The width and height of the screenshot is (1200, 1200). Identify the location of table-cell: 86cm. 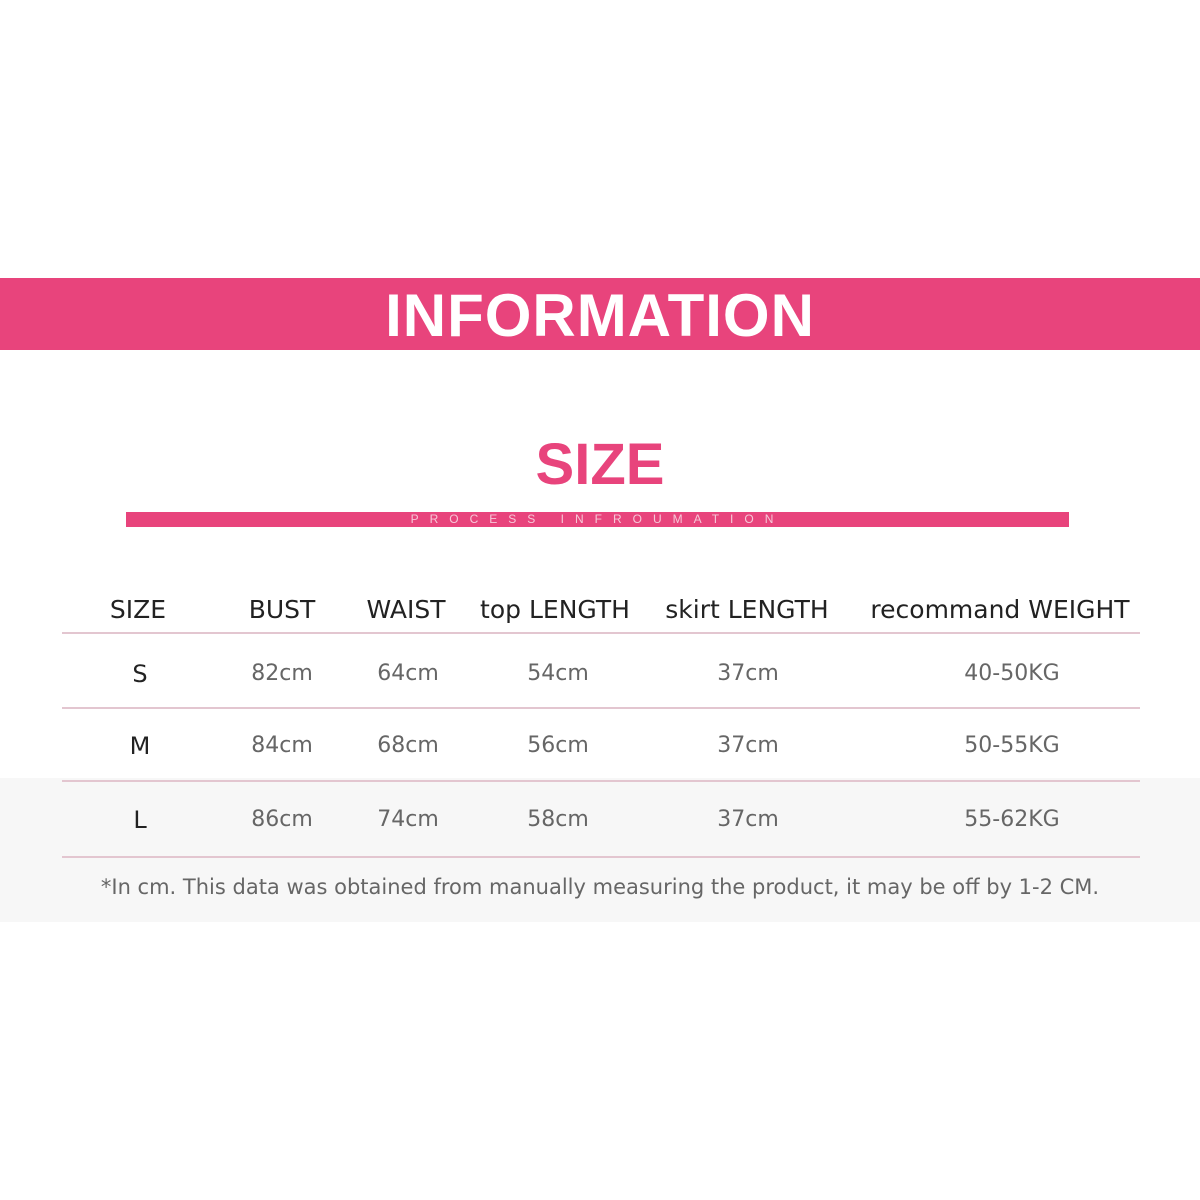
(282, 819).